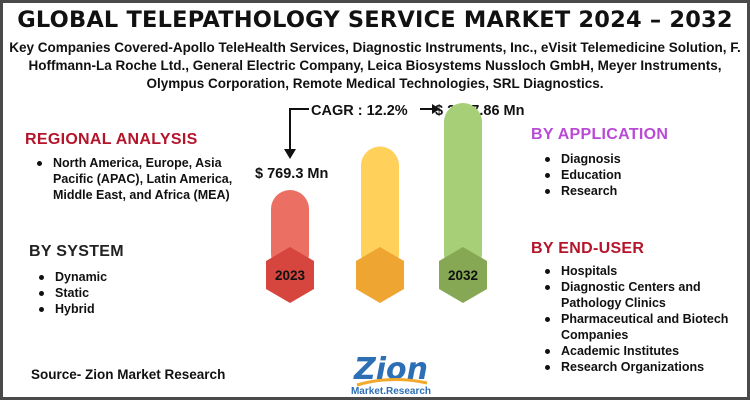 Image resolution: width=750 pixels, height=400 pixels. Describe the element at coordinates (113, 277) in the screenshot. I see `list-item: Dynamic` at that location.